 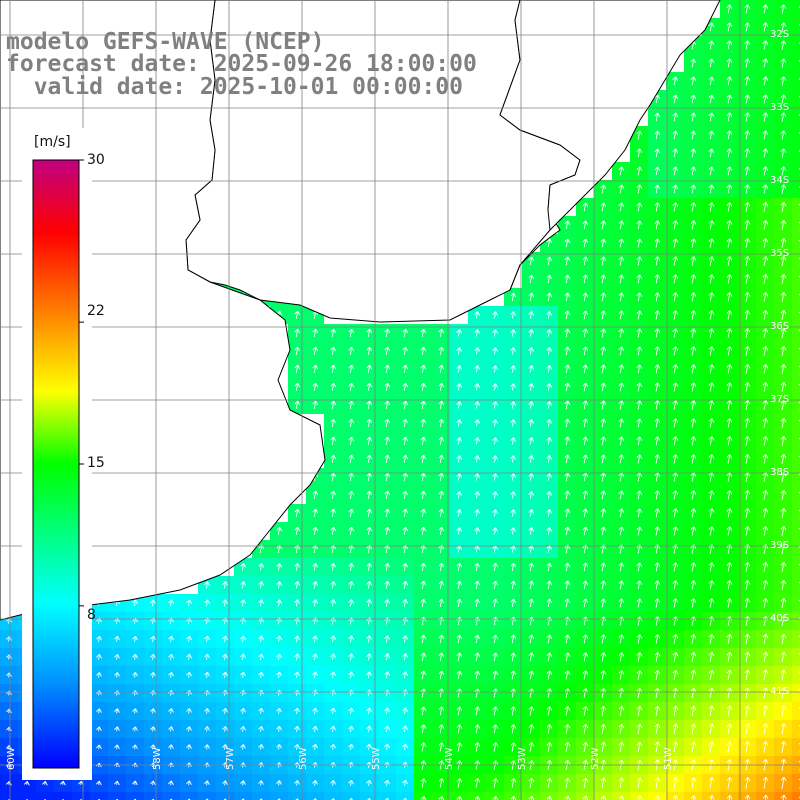 What do you see at coordinates (779, 34) in the screenshot?
I see `latitude-label: 32S` at bounding box center [779, 34].